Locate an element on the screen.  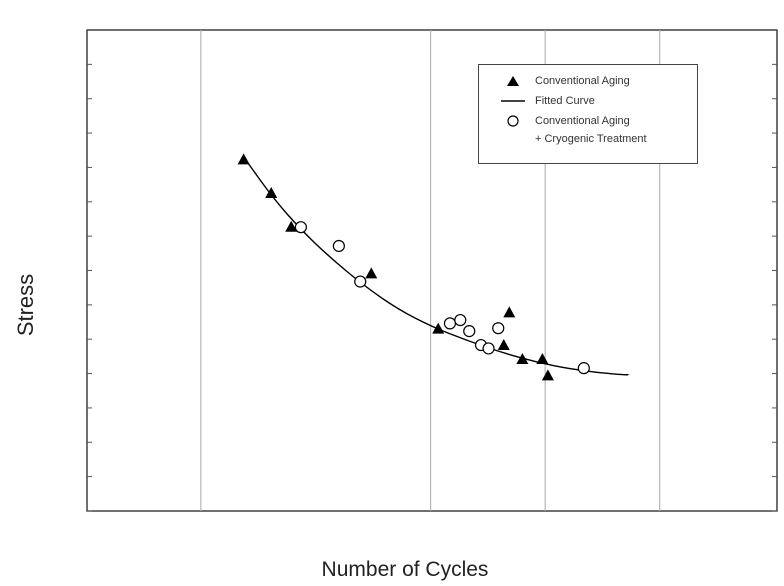
legend-item-cryogenic: Conventional Aging is located at coordinates (588, 121).